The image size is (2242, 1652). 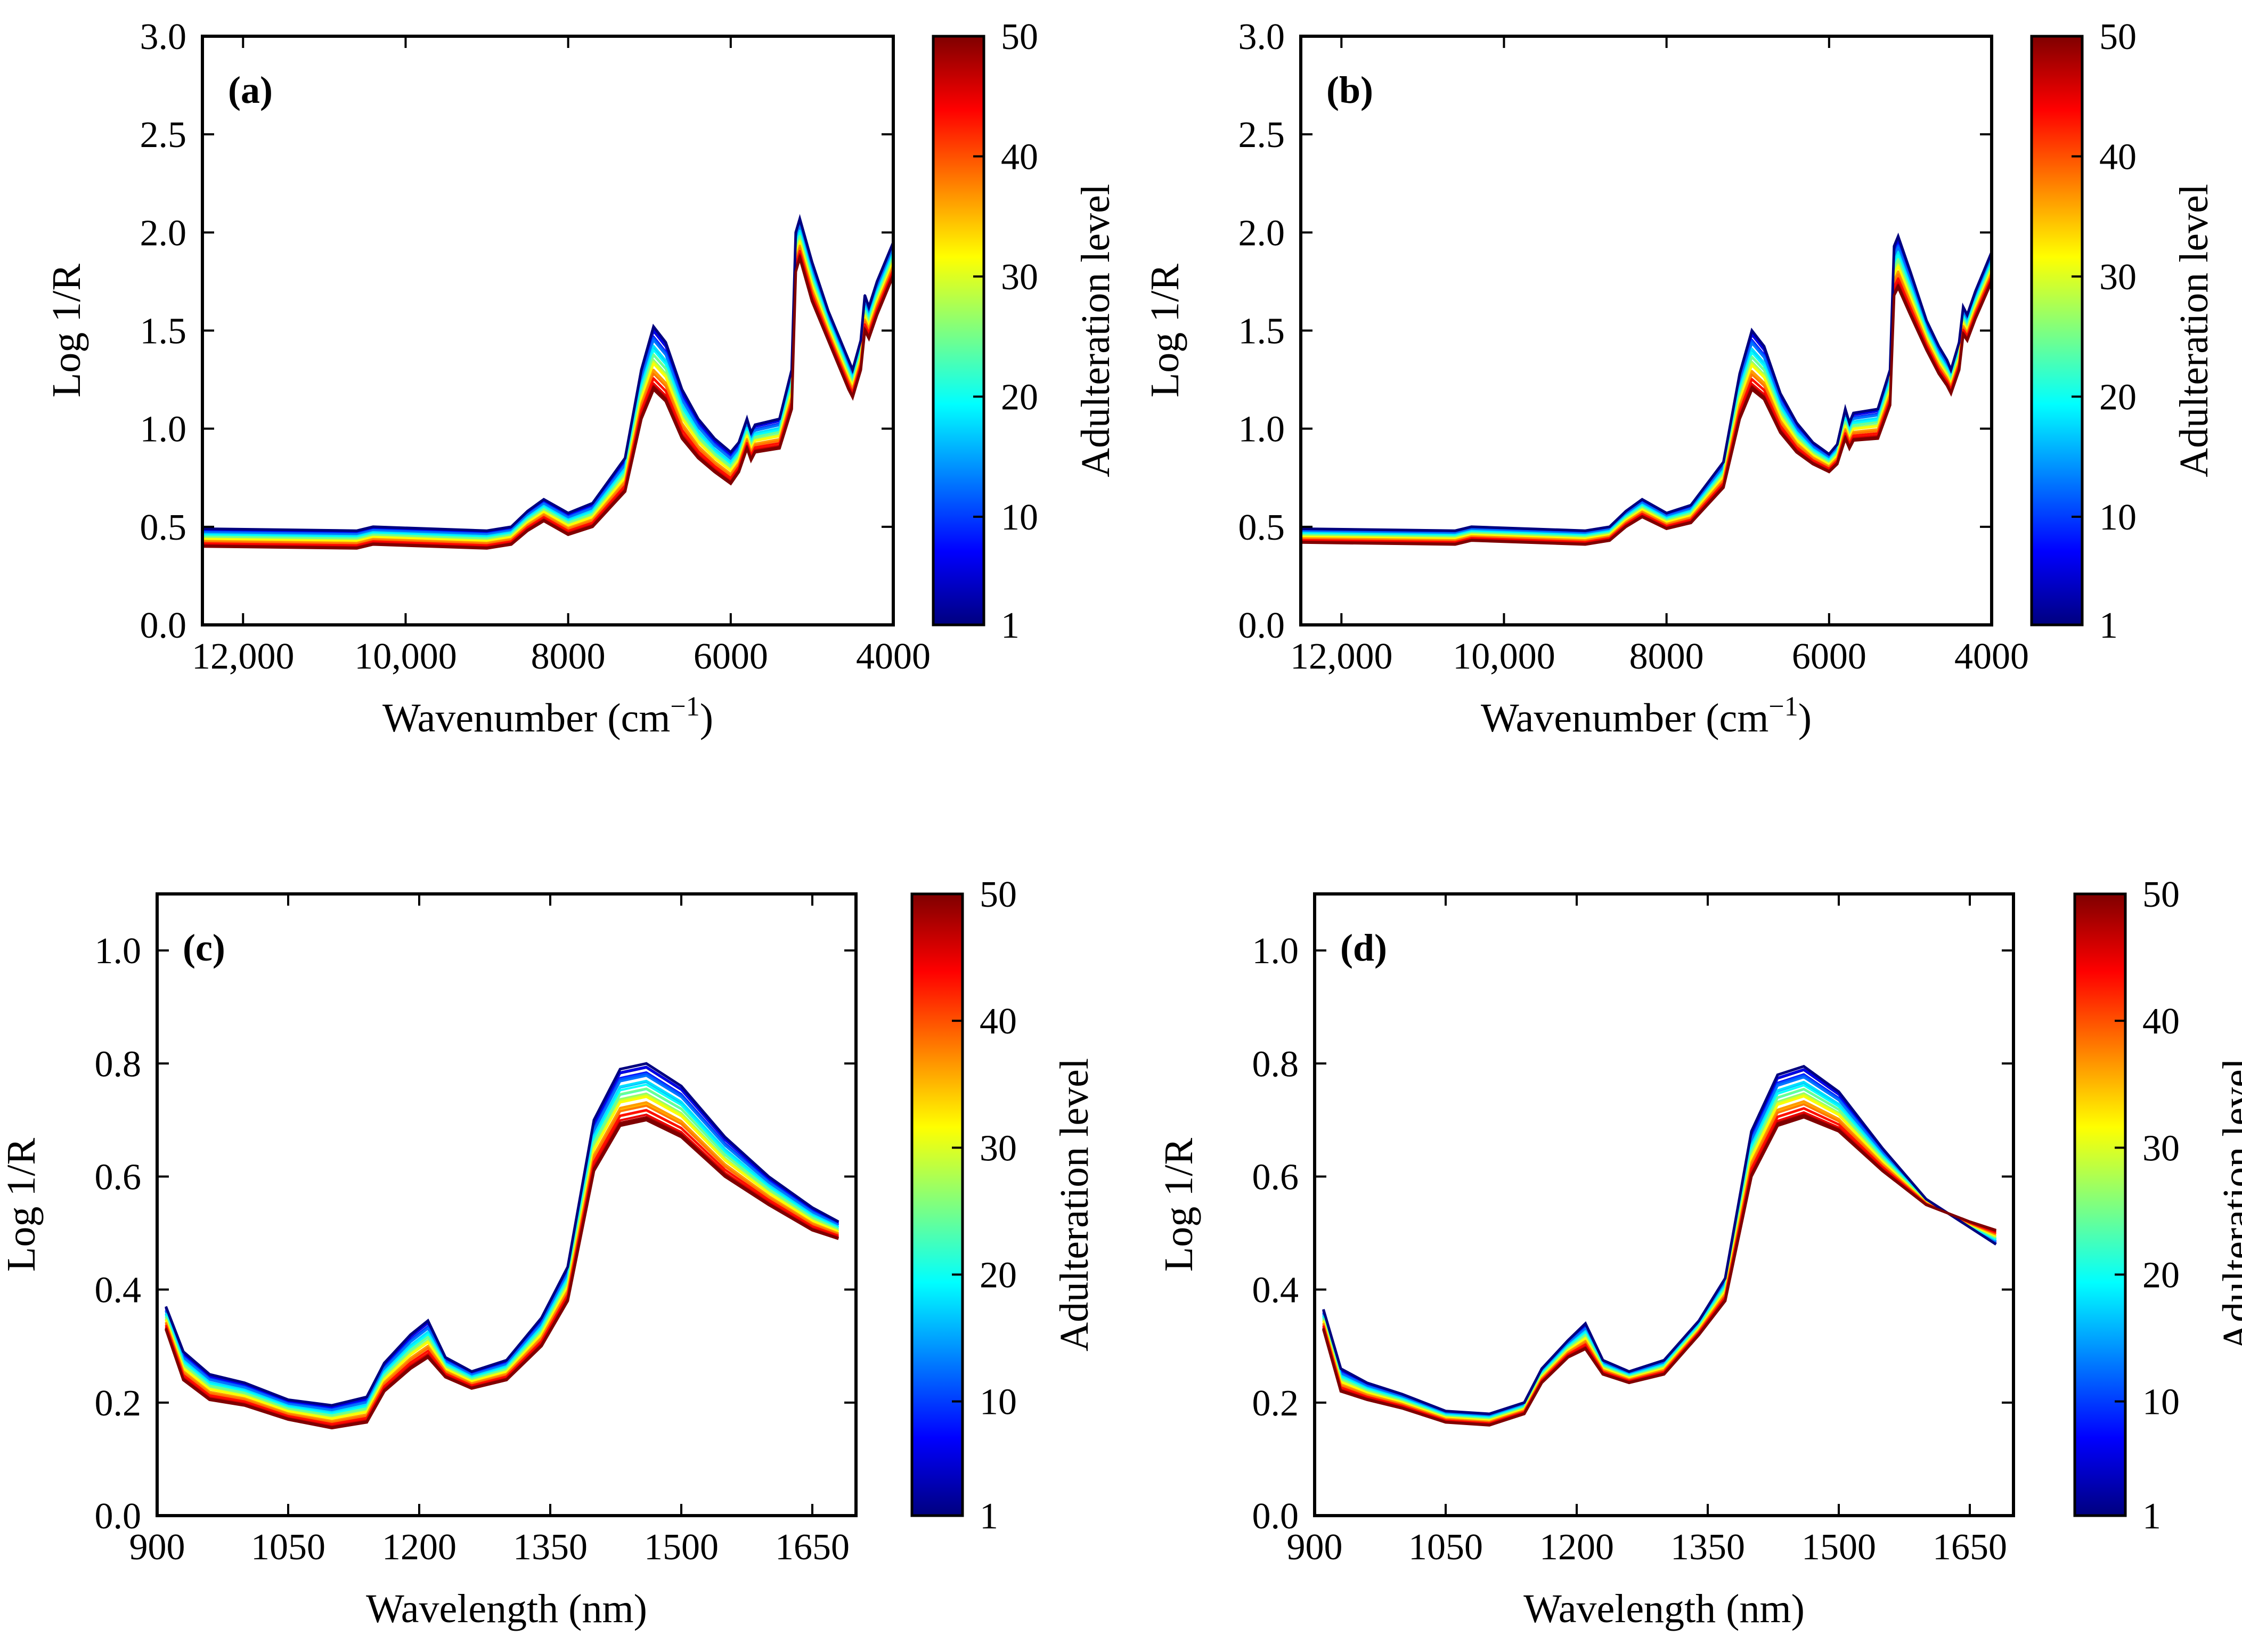 What do you see at coordinates (1991, 656) in the screenshot?
I see `x-tick-label: 4000` at bounding box center [1991, 656].